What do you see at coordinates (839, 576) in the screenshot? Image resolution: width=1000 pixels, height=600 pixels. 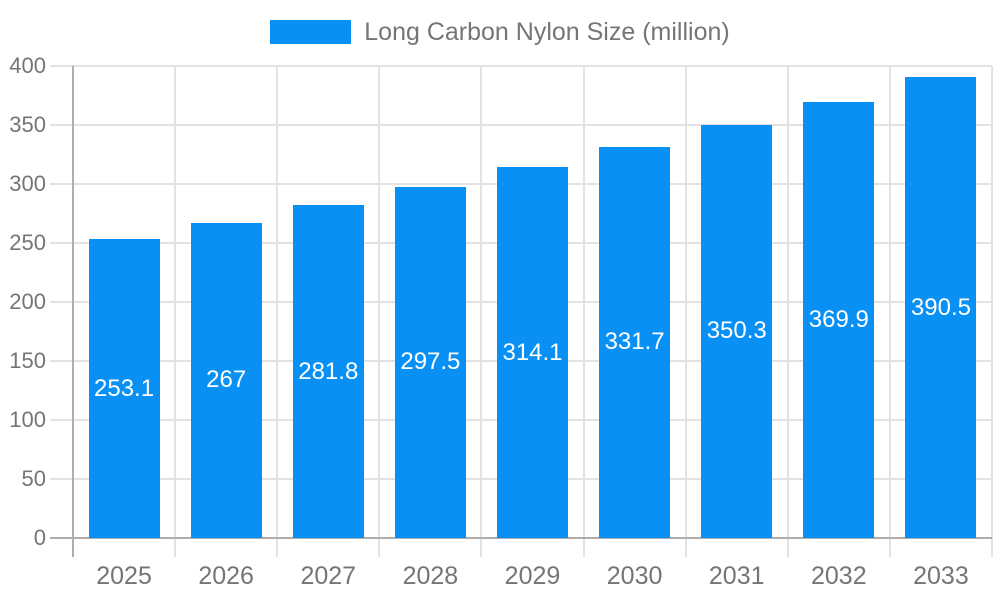 I see `x-tick-label: 2032` at bounding box center [839, 576].